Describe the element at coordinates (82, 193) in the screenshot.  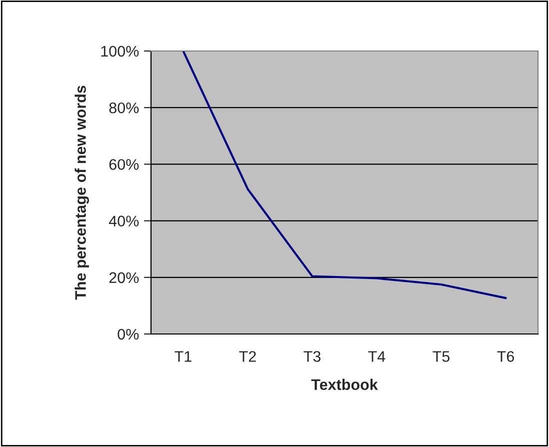
I see `y-axis-title: The percentage of new words` at that location.